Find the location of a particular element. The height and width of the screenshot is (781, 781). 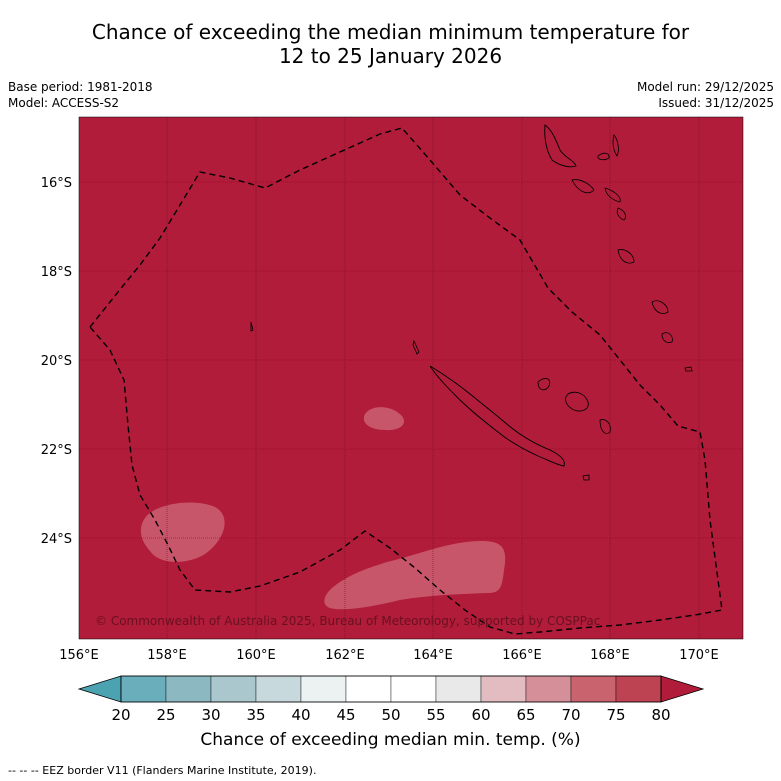

lat-label-22s: 22°S is located at coordinates (56, 450).